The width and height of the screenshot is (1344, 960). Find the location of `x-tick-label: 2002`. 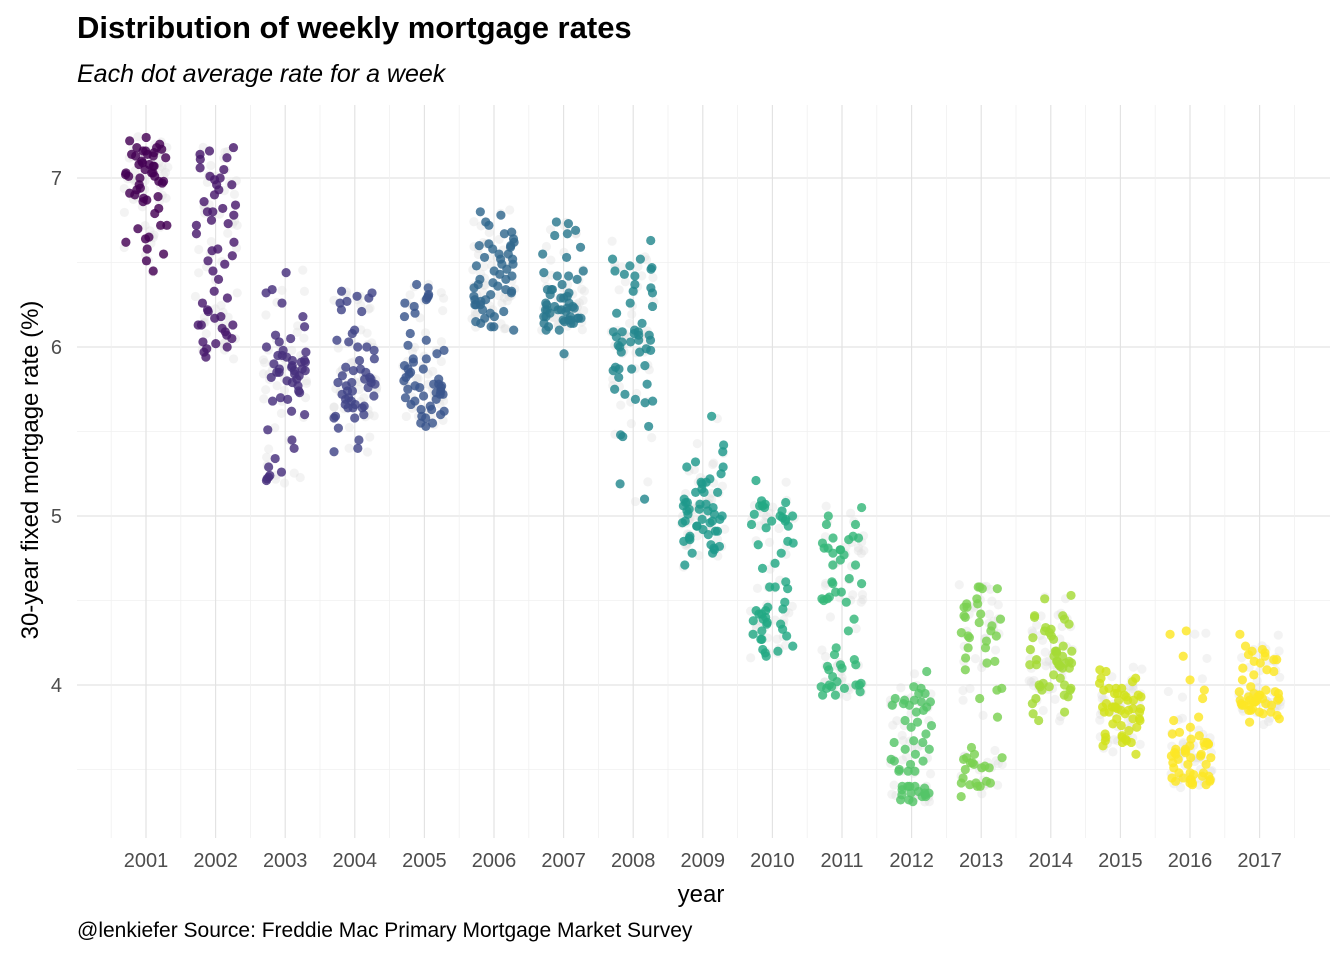

x-tick-label: 2002 is located at coordinates (215, 861).